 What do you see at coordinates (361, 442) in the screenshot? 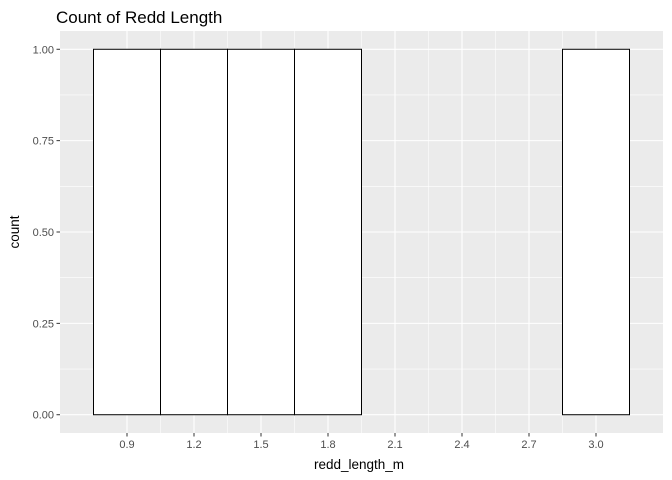
I see `x-axis: 0.9 1.2 1.5 1.8 2.1 2.4 2.7 3.0` at bounding box center [361, 442].